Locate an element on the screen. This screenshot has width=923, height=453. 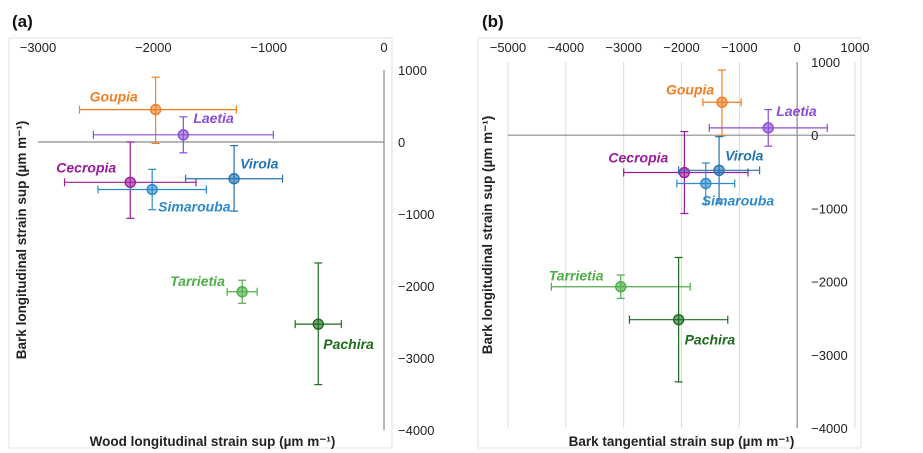
b-x-tick-label-6: 1000 is located at coordinates (855, 47).